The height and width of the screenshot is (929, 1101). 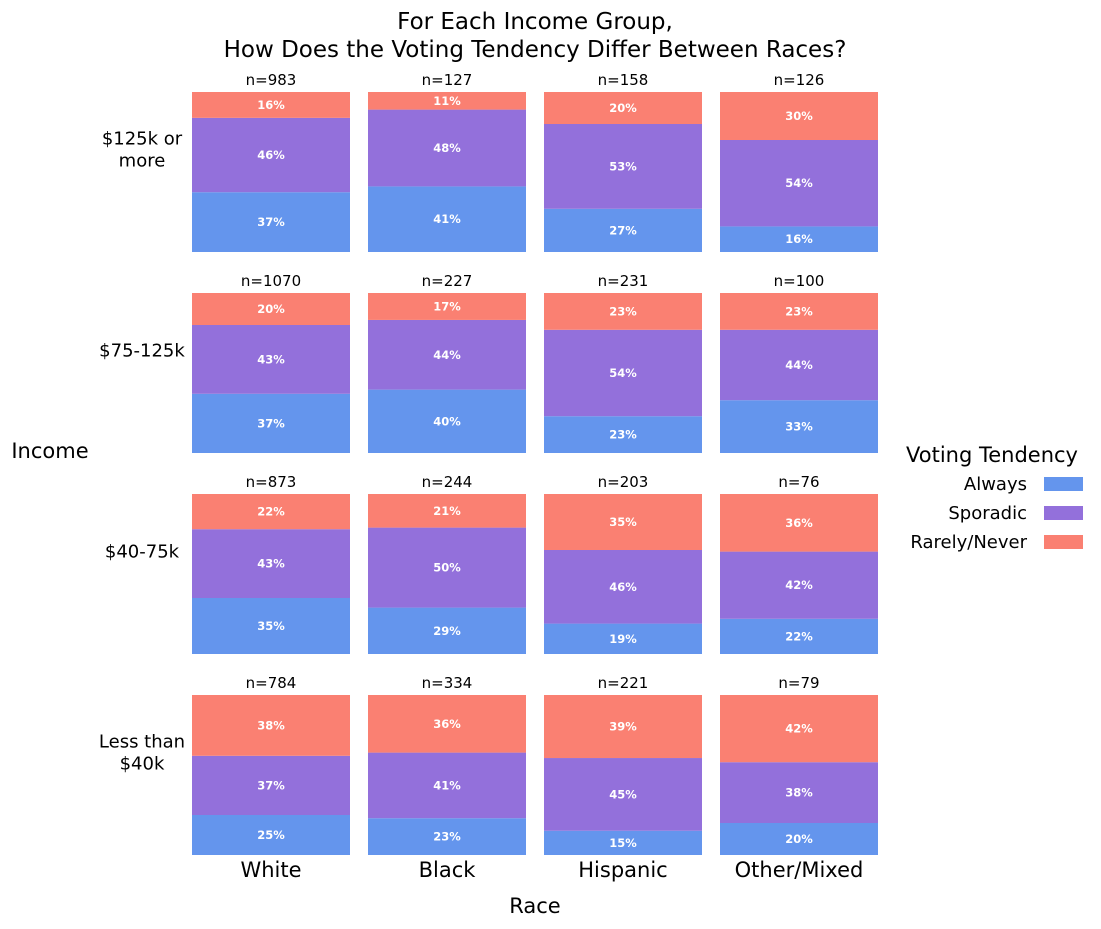 I want to click on legend-item-sporadic: Sporadic, so click(x=1015, y=513).